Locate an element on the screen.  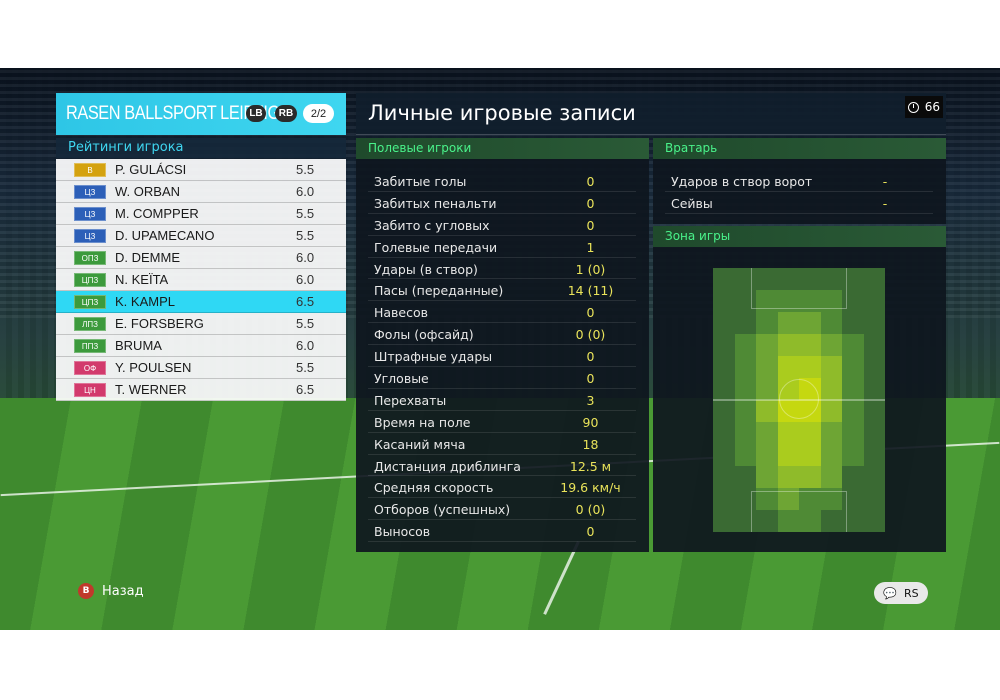
position-badge: ЛПЗ is located at coordinates (90, 324).